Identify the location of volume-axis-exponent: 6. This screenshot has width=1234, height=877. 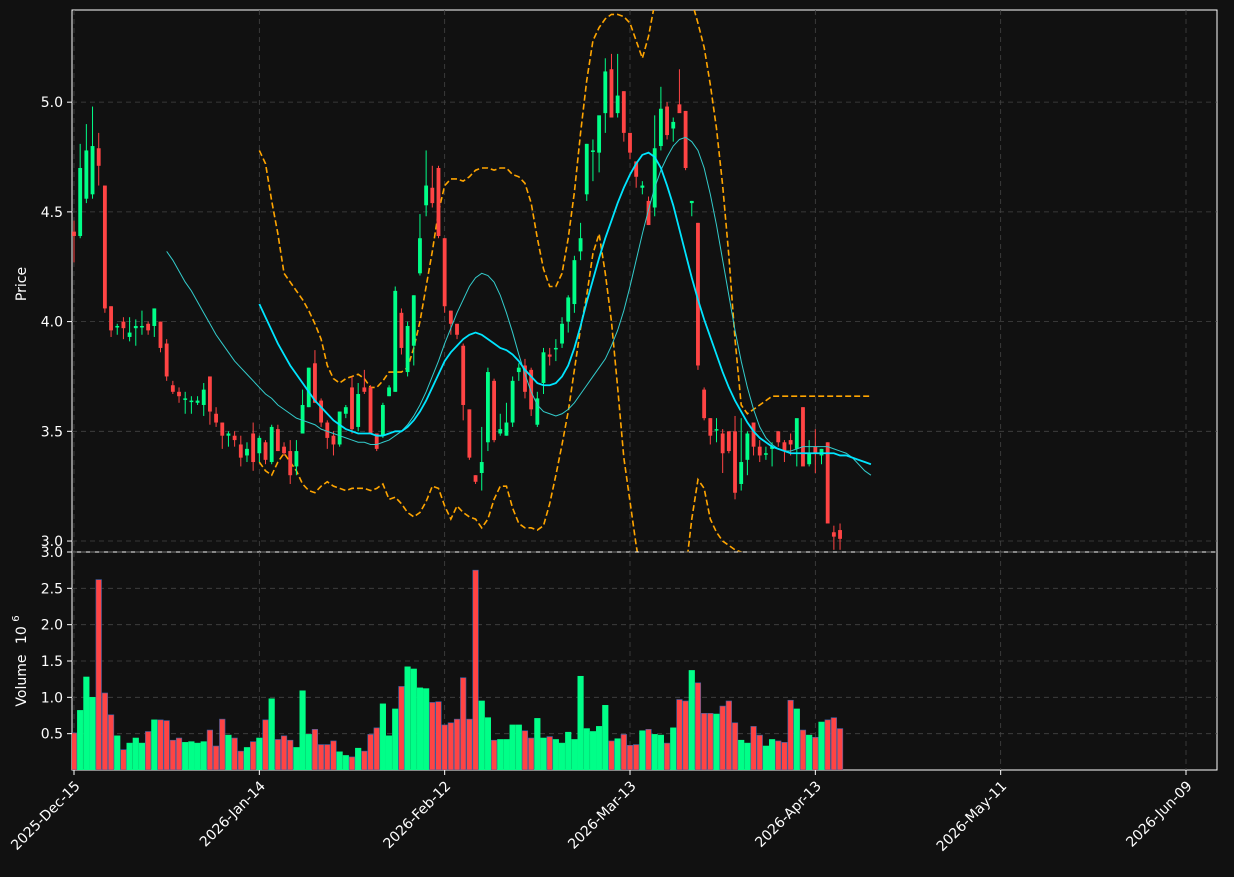
(16, 618).